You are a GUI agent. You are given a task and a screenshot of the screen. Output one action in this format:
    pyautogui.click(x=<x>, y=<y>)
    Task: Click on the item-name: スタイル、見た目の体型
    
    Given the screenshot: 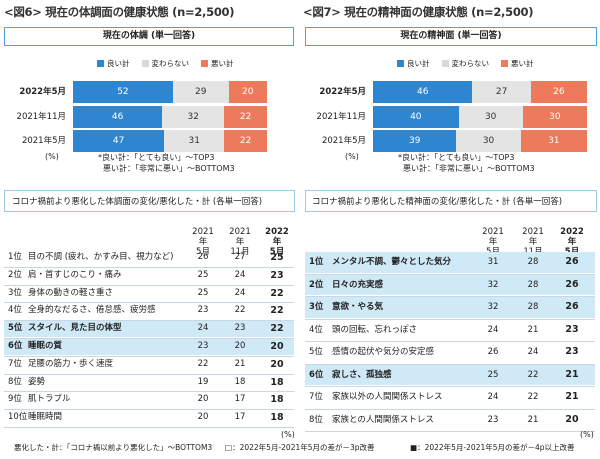 What is the action you would take?
    pyautogui.click(x=75, y=328)
    